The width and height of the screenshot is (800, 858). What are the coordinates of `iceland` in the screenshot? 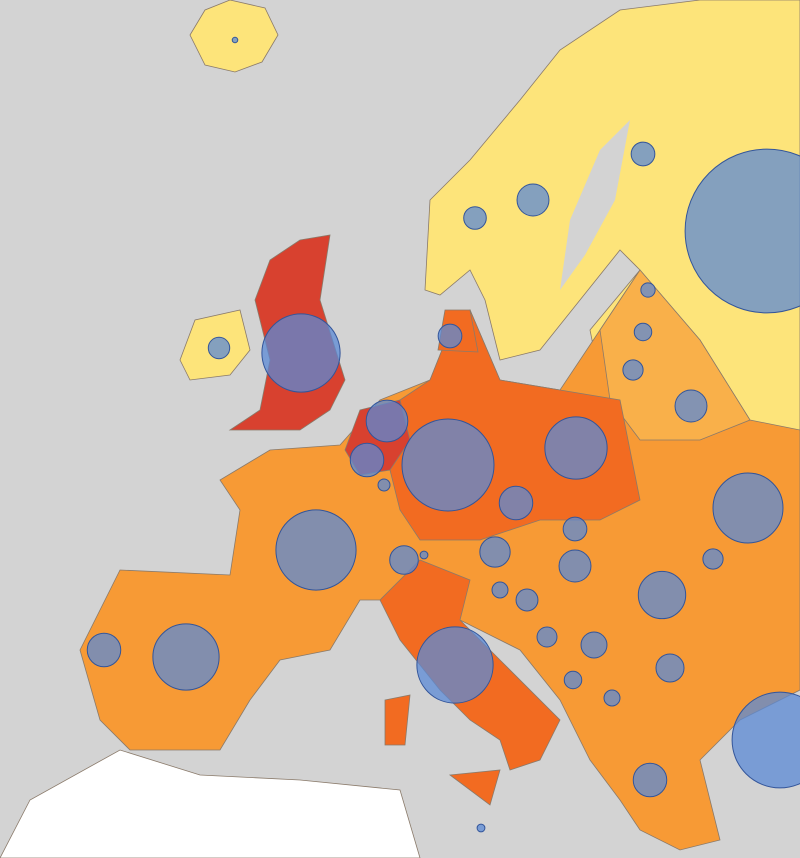 It's located at (234, 36).